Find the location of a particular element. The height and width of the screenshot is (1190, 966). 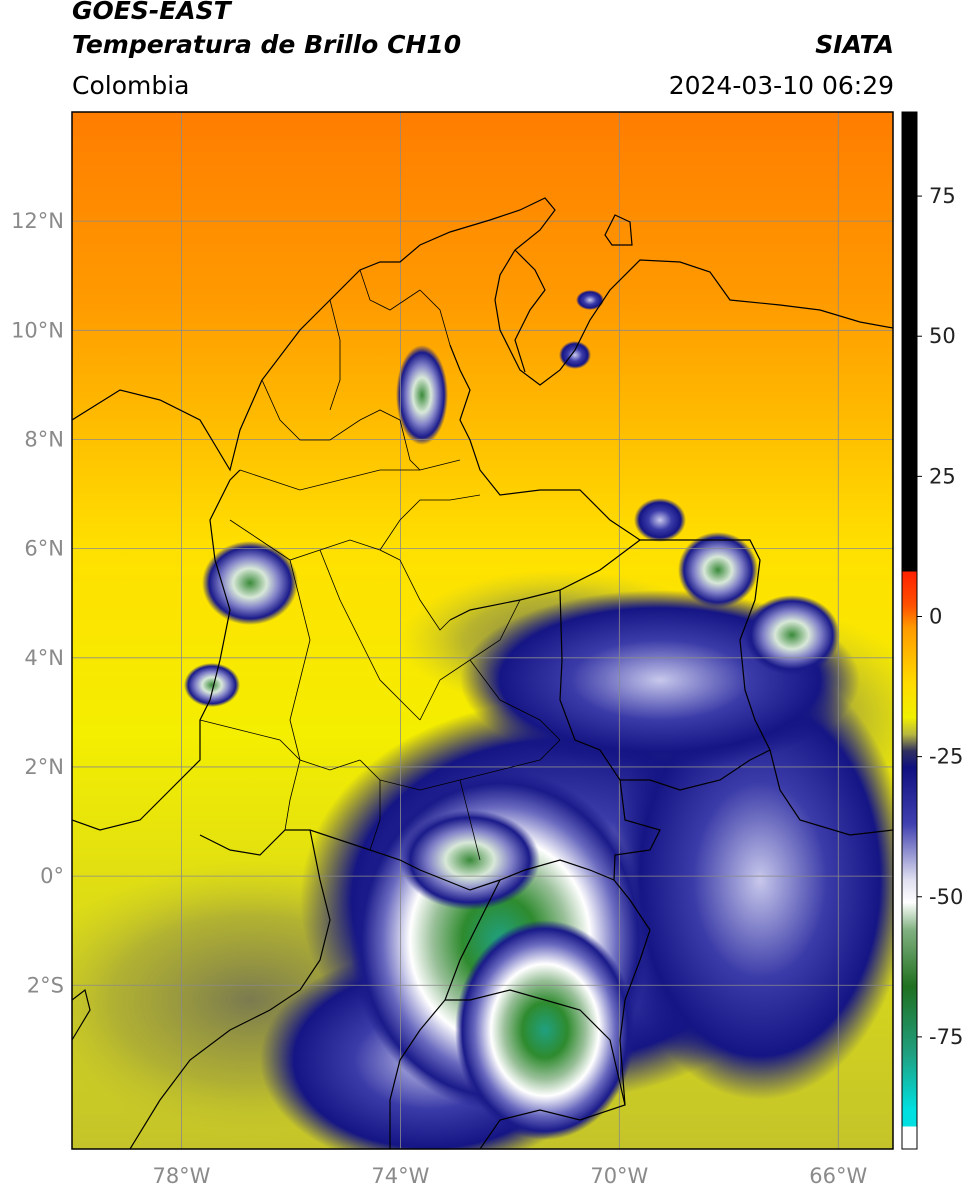

lat-tick-label: 8°N is located at coordinates (44, 439).